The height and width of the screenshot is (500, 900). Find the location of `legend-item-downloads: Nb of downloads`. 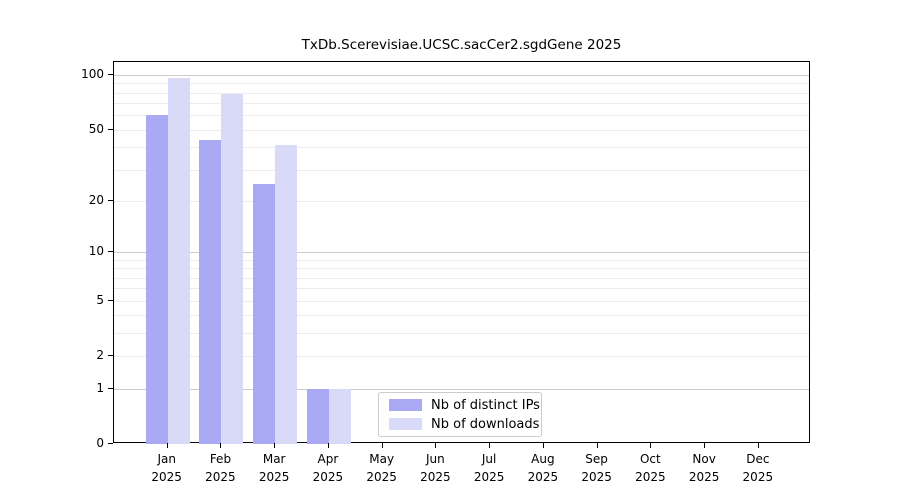

legend-item-downloads: Nb of downloads is located at coordinates (465, 424).